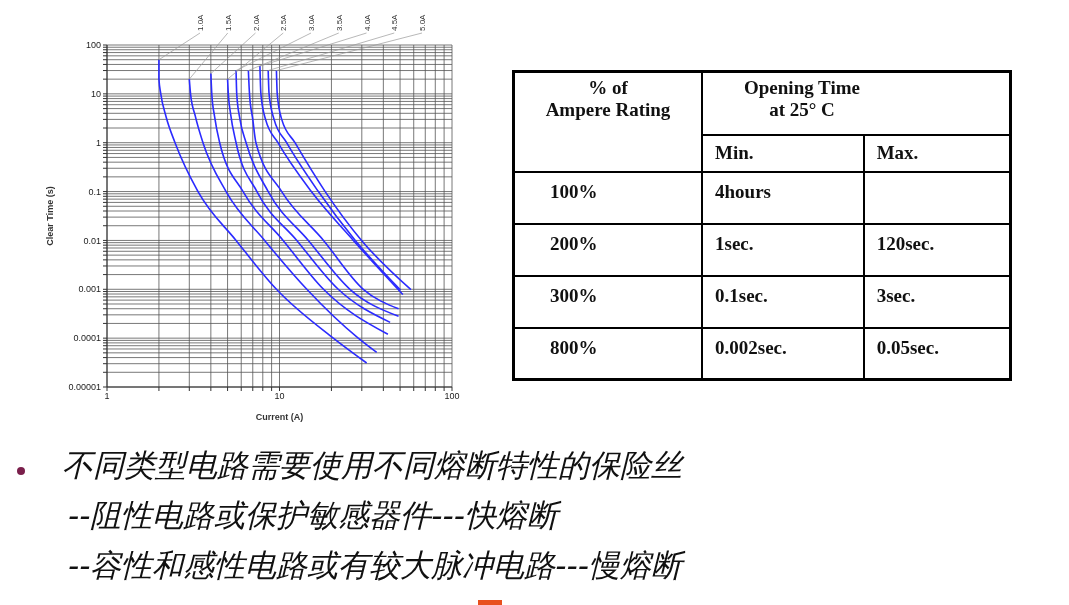 The image size is (1069, 605). What do you see at coordinates (228, 22) in the screenshot?
I see `text: 1.5A` at bounding box center [228, 22].